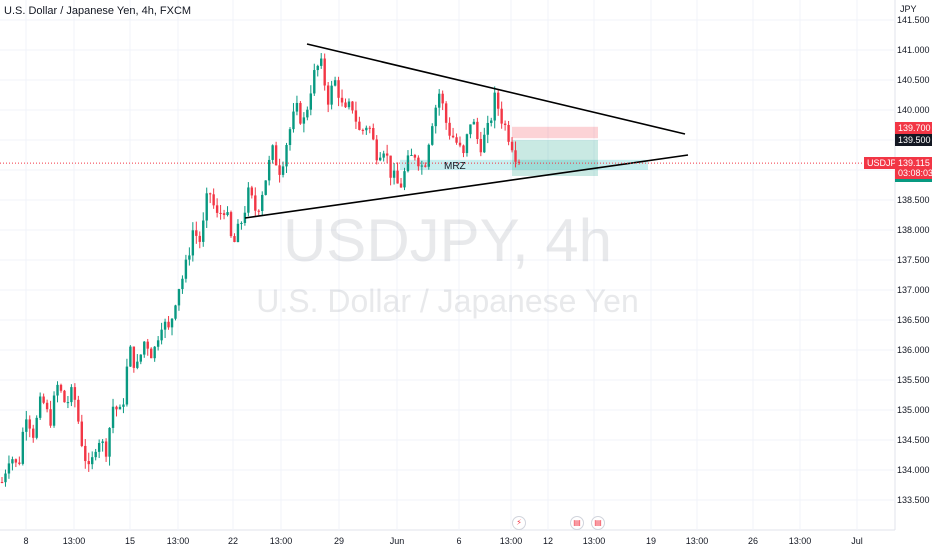 This screenshot has height=550, width=932. What do you see at coordinates (908, 9) in the screenshot?
I see `axis-unit: JPY` at bounding box center [908, 9].